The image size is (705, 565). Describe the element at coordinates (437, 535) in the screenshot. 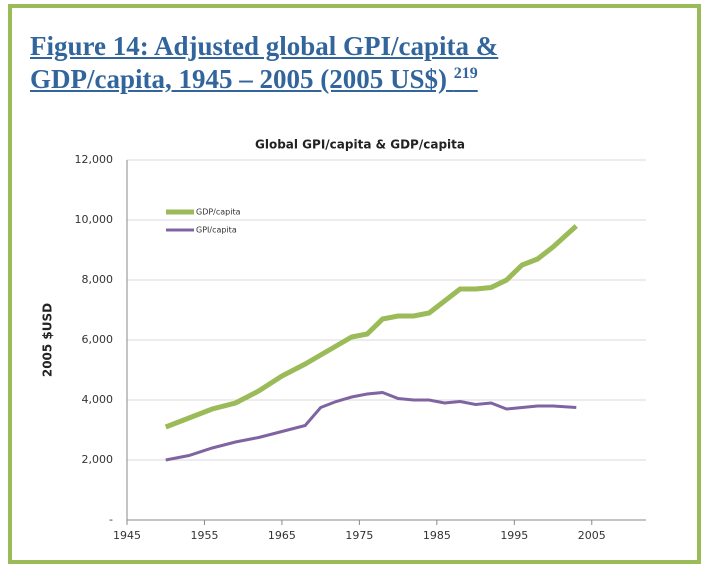

I see `x-tick-label: 1985` at that location.